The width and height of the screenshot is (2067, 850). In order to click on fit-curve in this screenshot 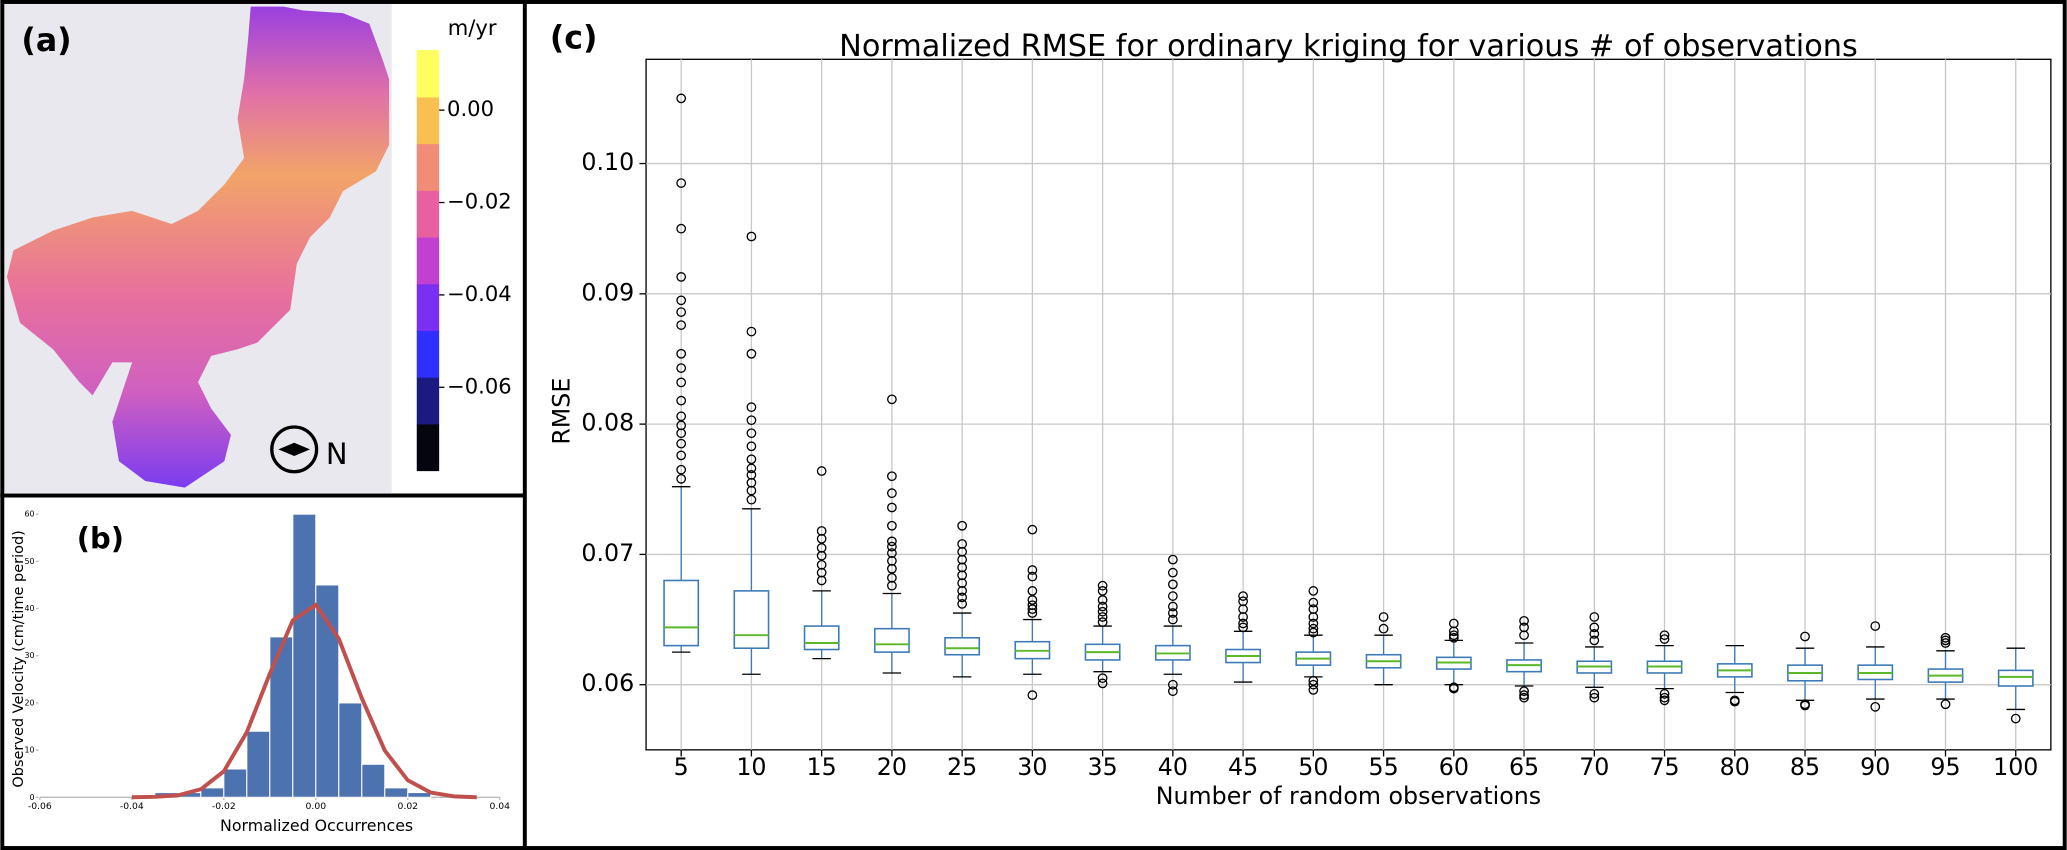, I will do `click(304, 701)`.